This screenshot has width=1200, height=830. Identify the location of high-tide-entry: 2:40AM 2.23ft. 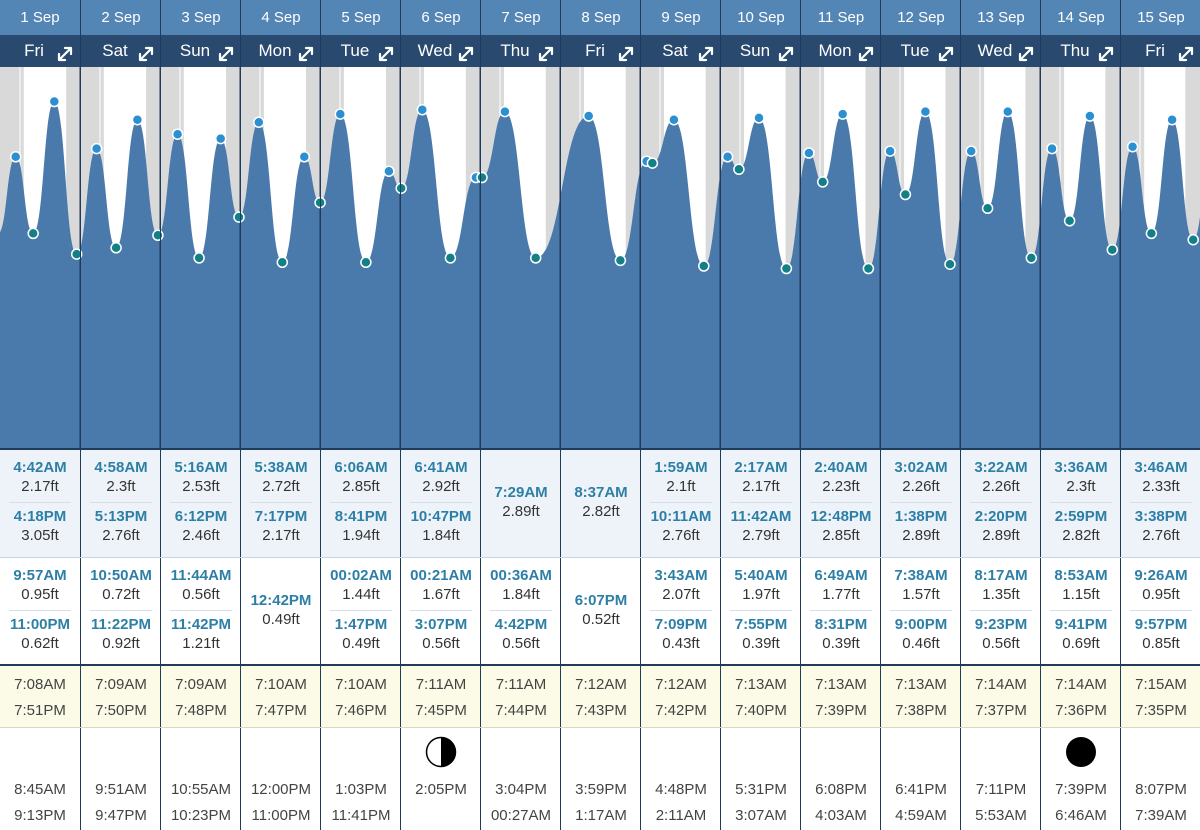
(841, 477).